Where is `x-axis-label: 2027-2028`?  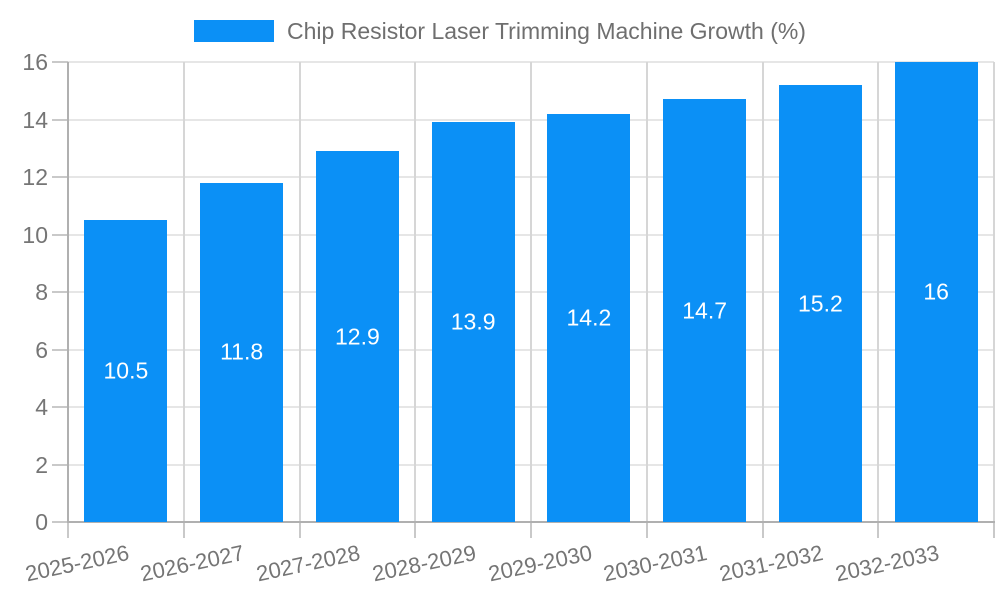 x-axis-label: 2027-2028 is located at coordinates (308, 563).